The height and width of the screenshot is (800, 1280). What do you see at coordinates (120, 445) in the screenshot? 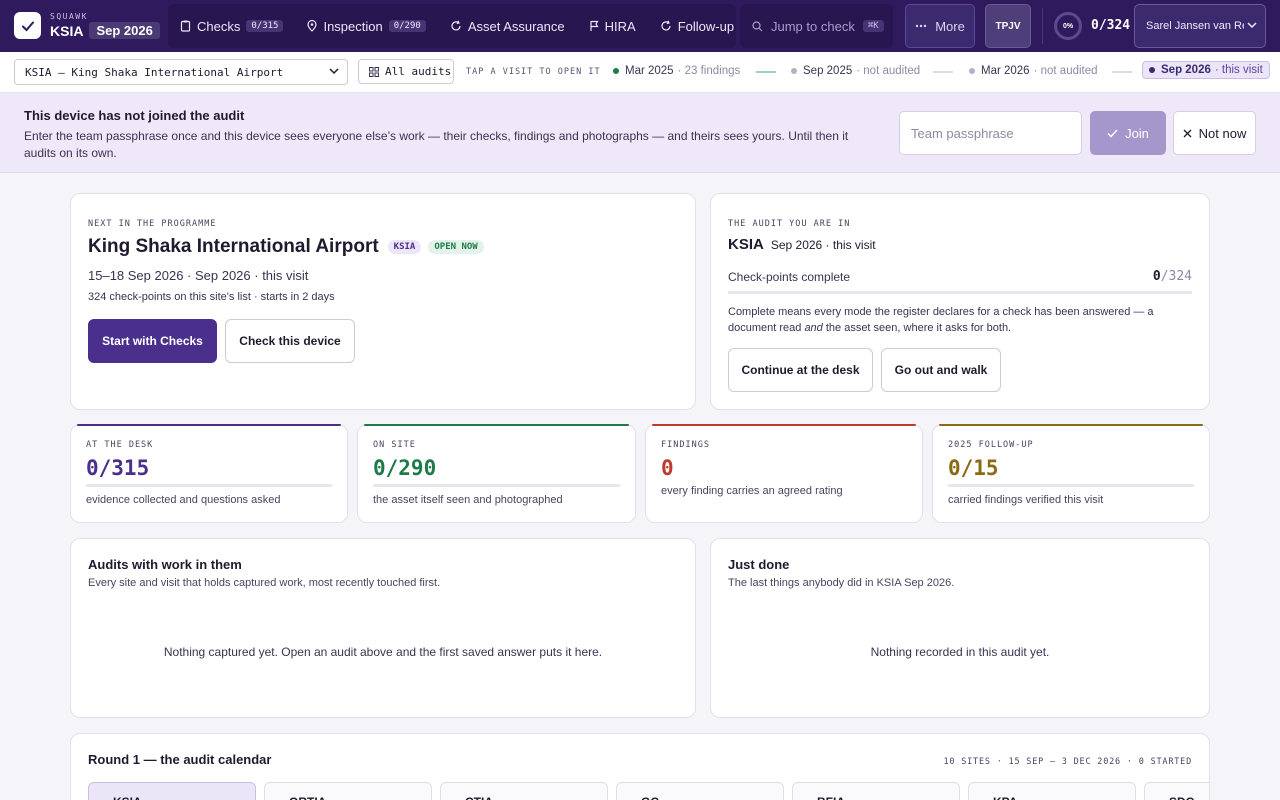
I see `stat-eyebrow: AT THE DESK` at bounding box center [120, 445].